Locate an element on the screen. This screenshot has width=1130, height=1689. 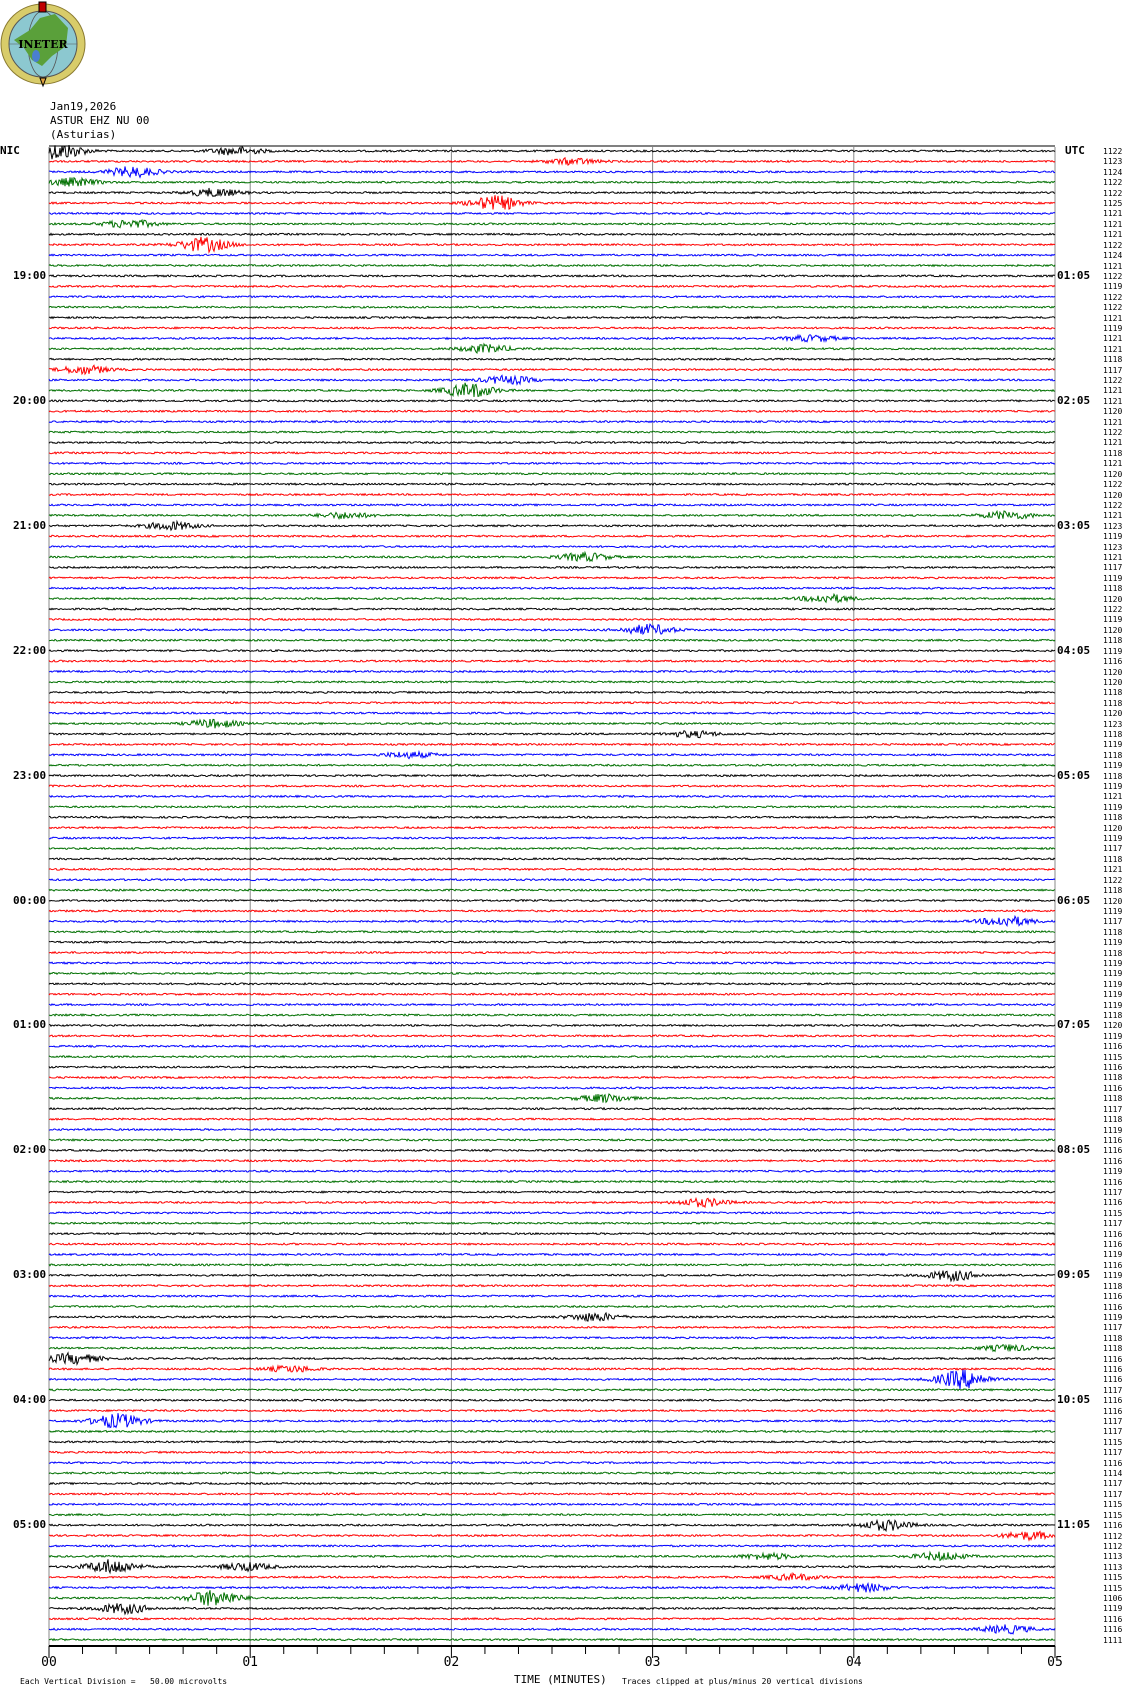
right-hour-label: 04:05 is located at coordinates (1074, 650).